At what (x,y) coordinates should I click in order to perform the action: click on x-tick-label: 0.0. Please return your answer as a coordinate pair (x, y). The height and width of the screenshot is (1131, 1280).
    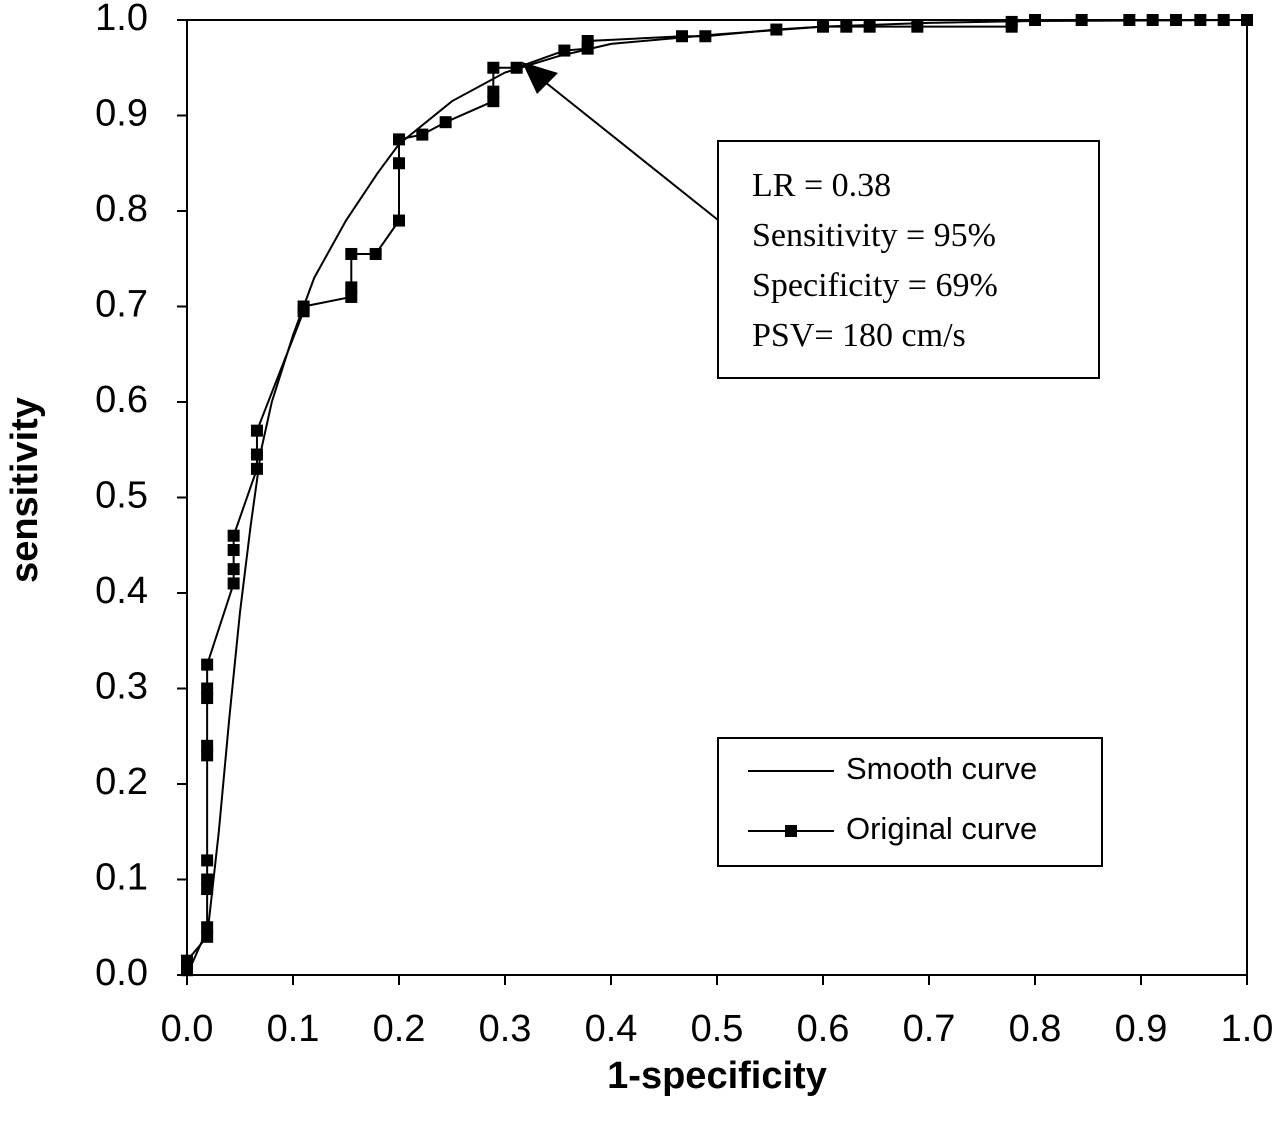
    Looking at the image, I should click on (187, 1029).